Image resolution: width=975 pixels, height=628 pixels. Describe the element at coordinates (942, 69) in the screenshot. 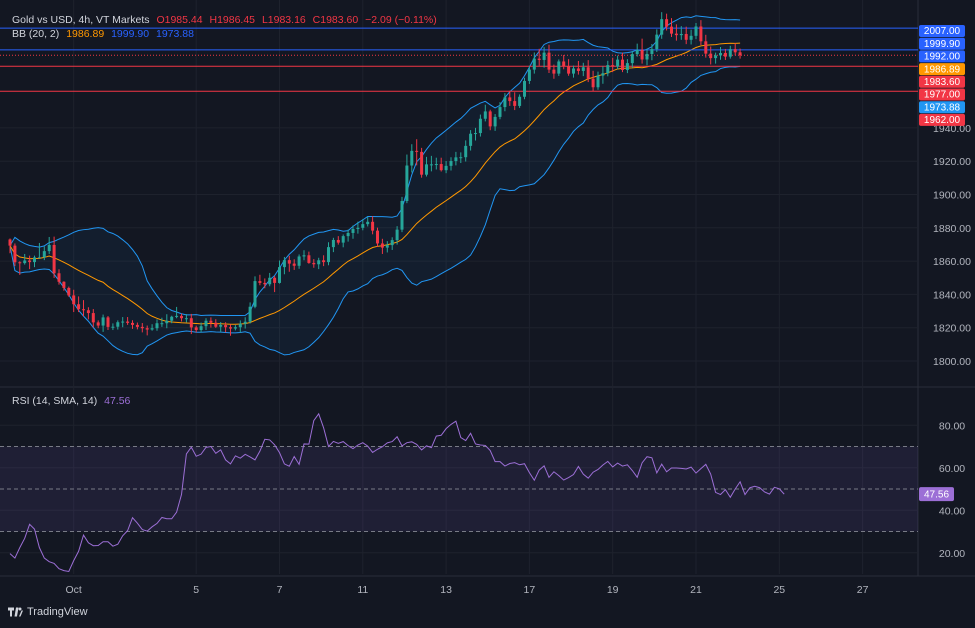

I see `price-badge: 1986.89` at that location.